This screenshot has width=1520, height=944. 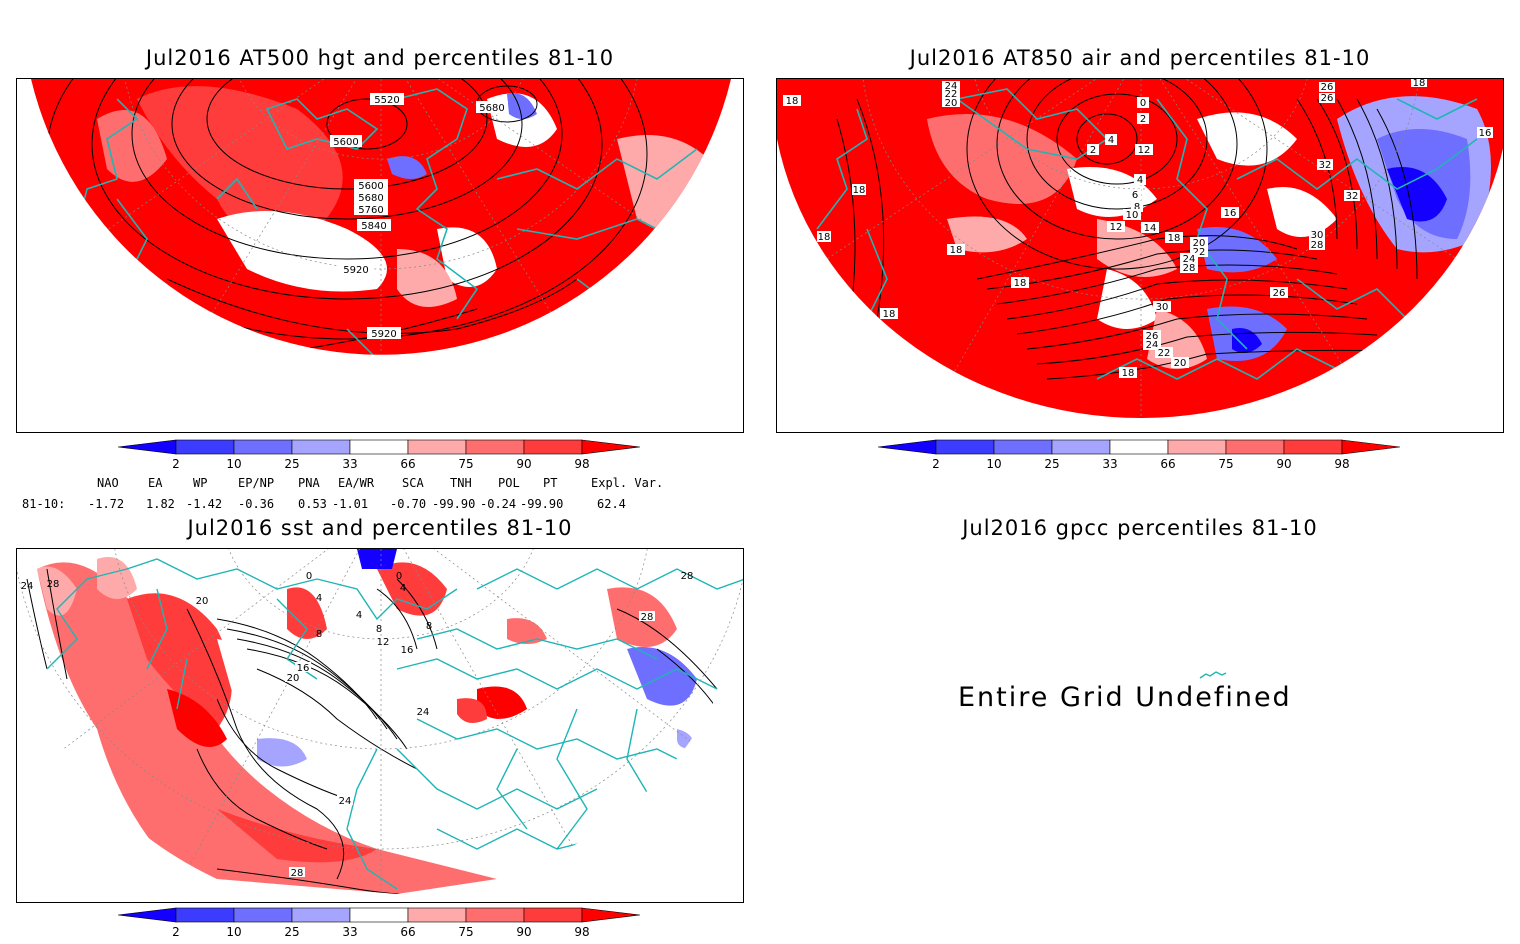 I want to click on contour-label: 5760, so click(x=370, y=210).